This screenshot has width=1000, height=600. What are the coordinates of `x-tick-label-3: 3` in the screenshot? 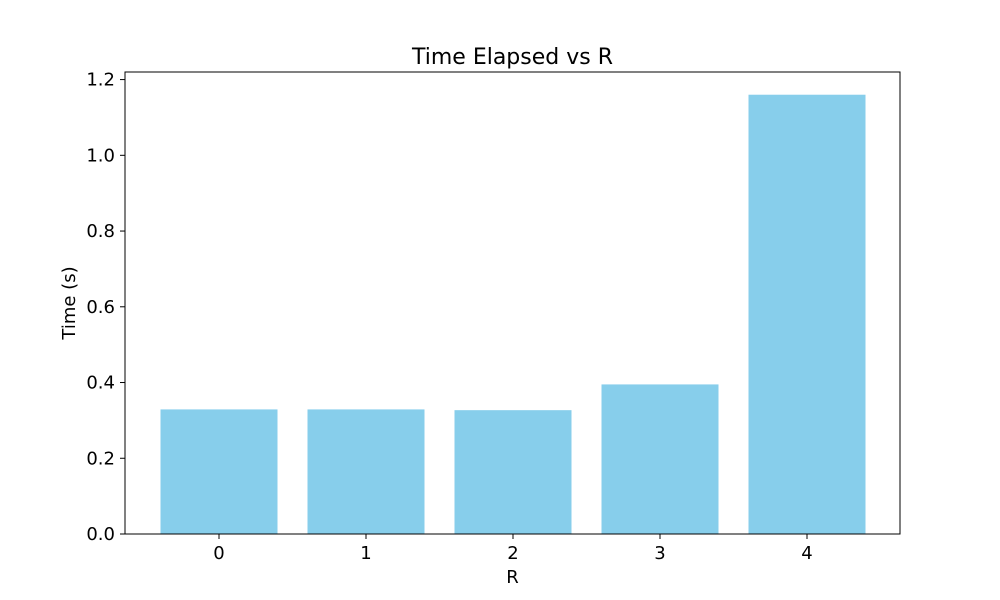 It's located at (659, 553).